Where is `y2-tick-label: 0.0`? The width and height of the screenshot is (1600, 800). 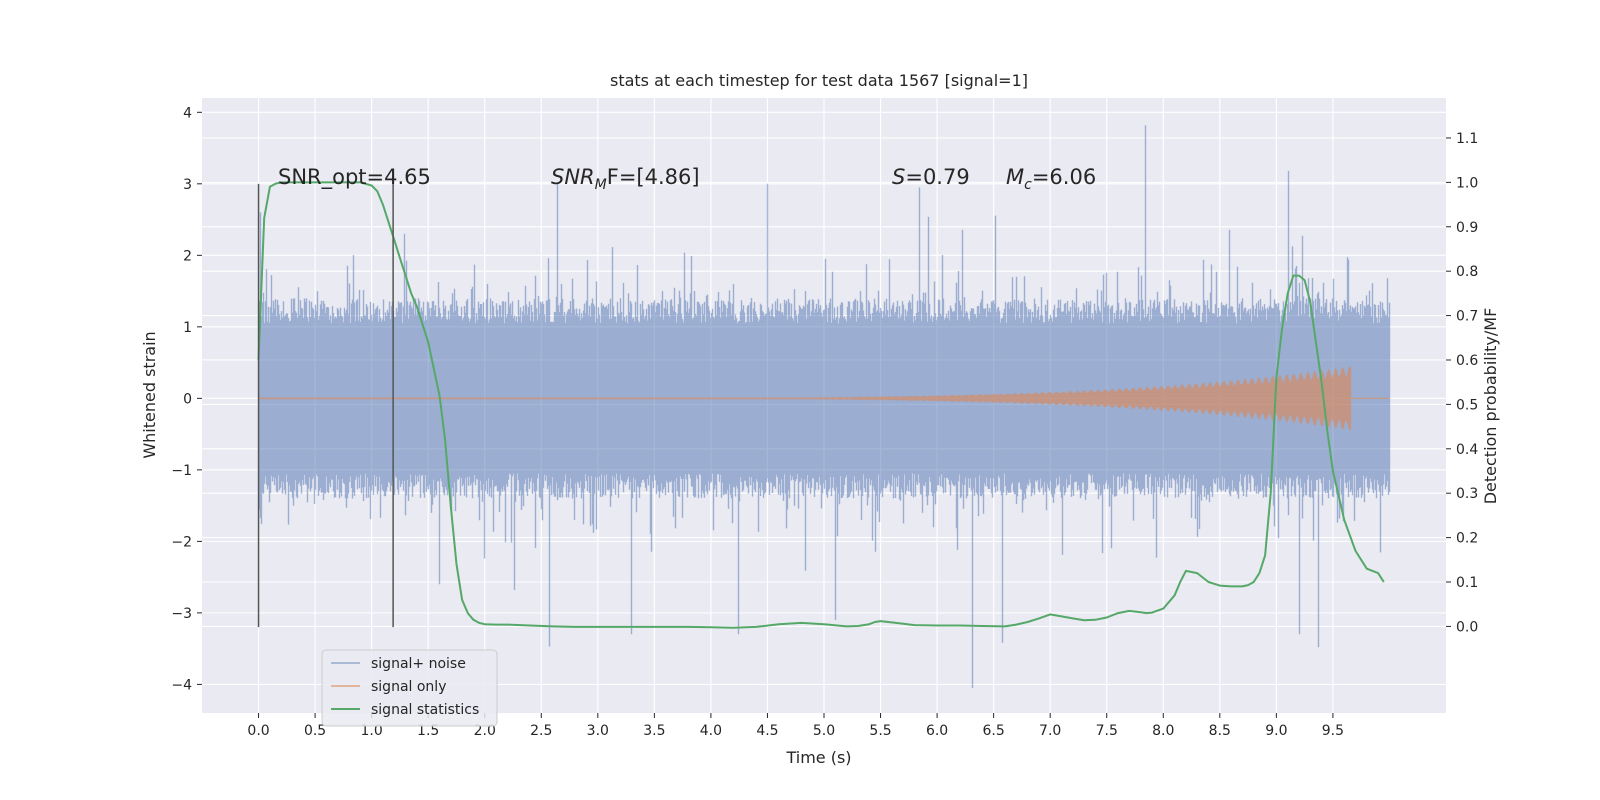
y2-tick-label: 0.0 is located at coordinates (1467, 627).